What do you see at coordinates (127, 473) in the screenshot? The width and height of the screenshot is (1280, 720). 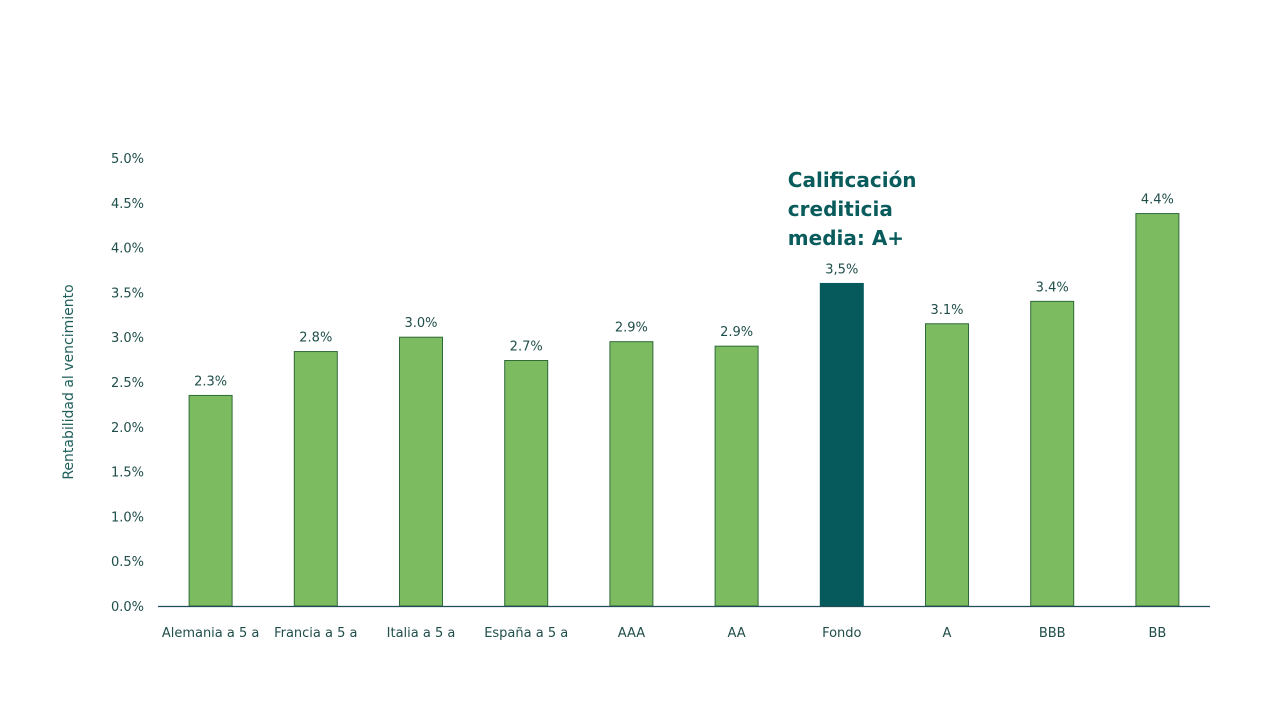 I see `y-tick-label: 1.5%` at bounding box center [127, 473].